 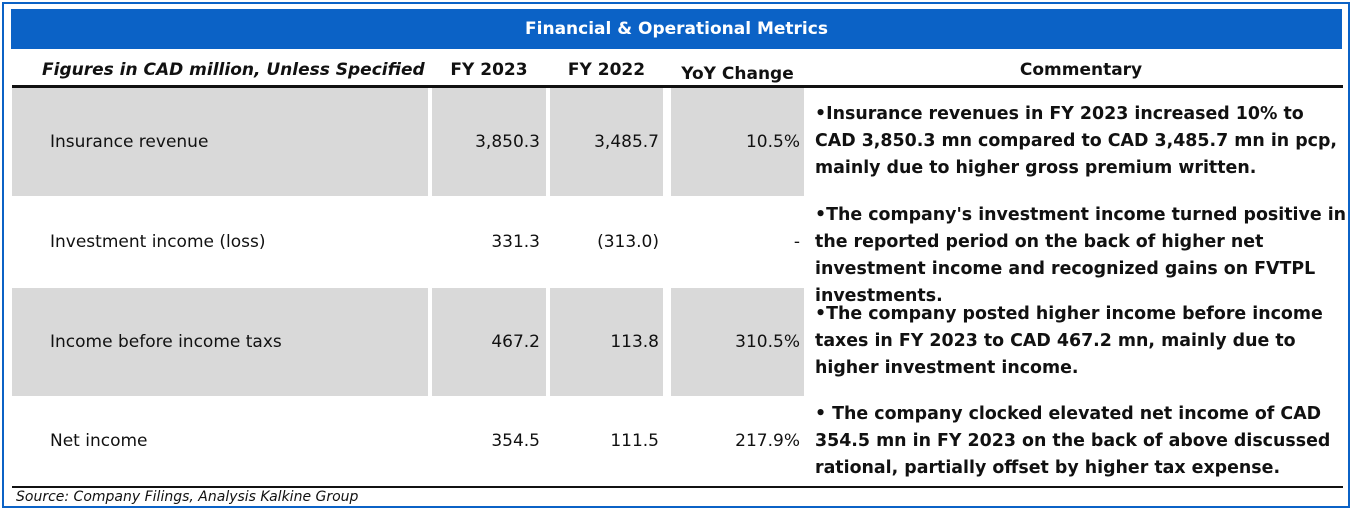 What do you see at coordinates (408, 242) in the screenshot?
I see `table-row: Investment income (loss) 331.3 (313.0) -` at bounding box center [408, 242].